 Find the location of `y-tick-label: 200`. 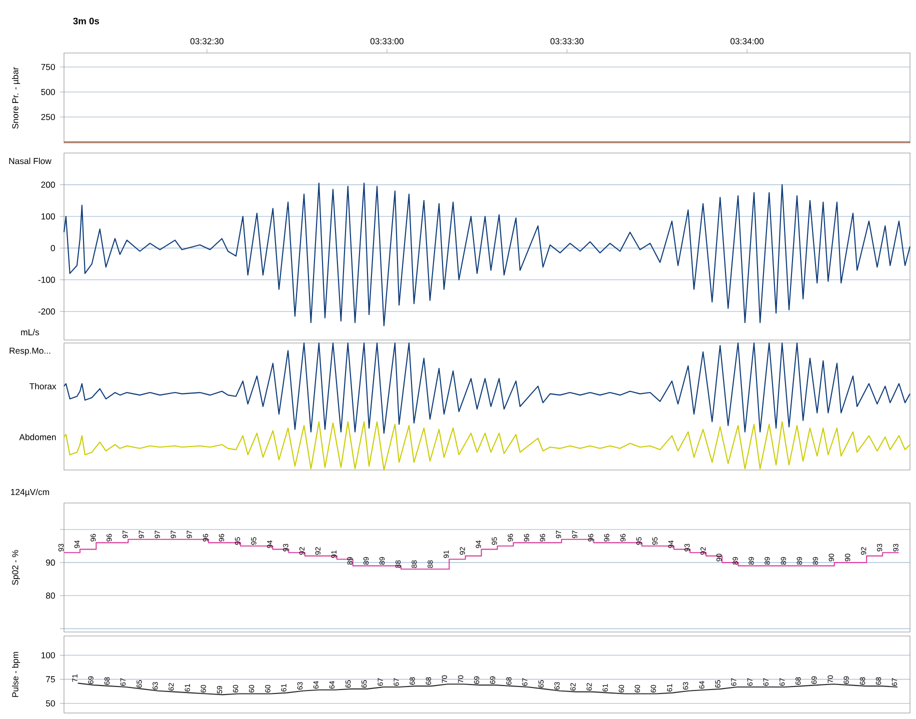

y-tick-label: 200 is located at coordinates (48, 185).